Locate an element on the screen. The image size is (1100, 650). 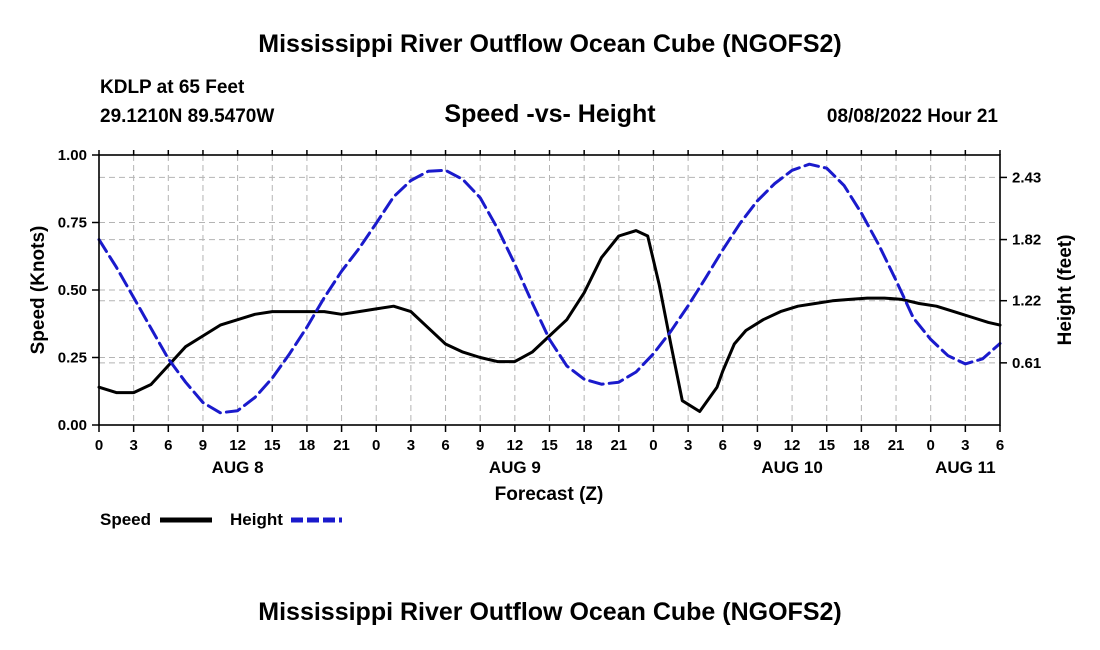
legend-height-label: Height is located at coordinates (256, 519).